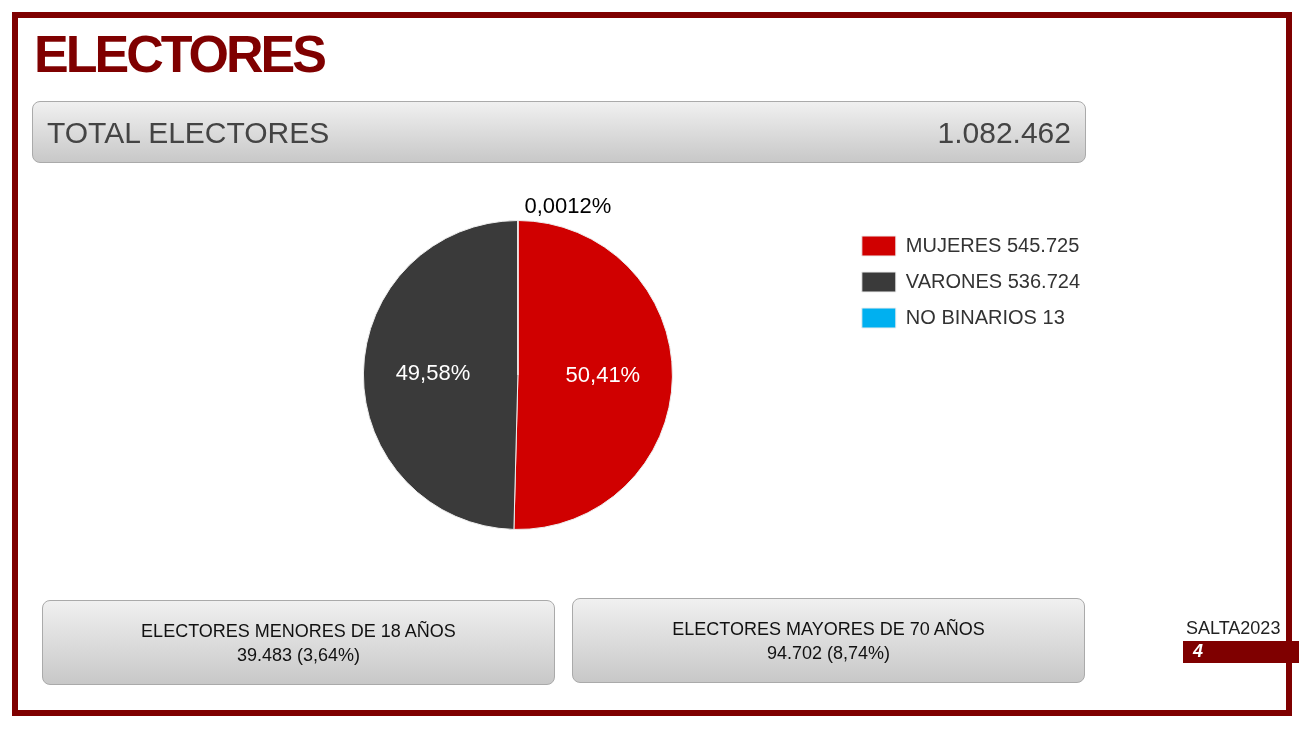  What do you see at coordinates (298, 631) in the screenshot?
I see `text: ELECTORES MENORES DE 18 AÑOS` at bounding box center [298, 631].